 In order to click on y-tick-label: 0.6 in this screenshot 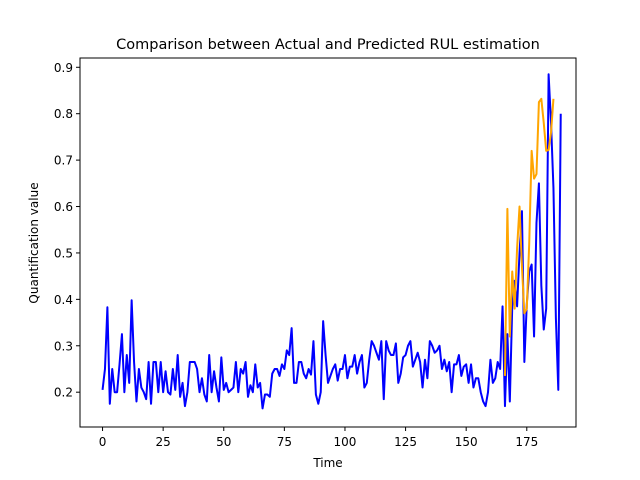, I will do `click(63, 207)`.